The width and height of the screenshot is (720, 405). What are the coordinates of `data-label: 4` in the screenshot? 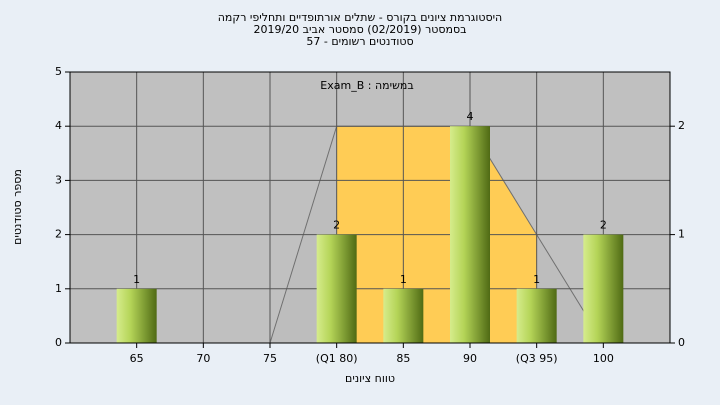 It's located at (470, 116).